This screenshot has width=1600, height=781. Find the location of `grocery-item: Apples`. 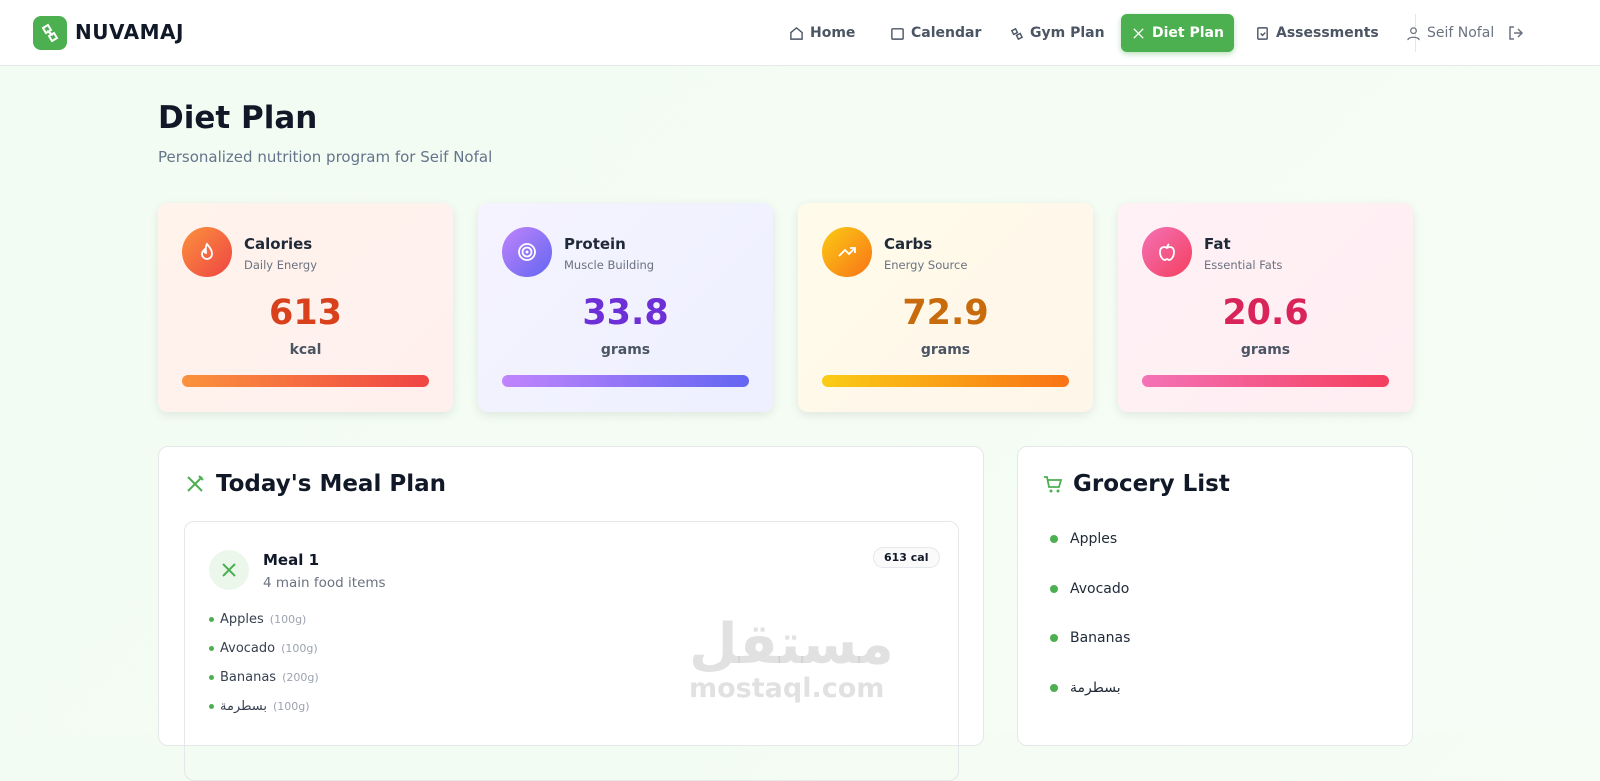

grocery-item: Apples is located at coordinates (1083, 539).